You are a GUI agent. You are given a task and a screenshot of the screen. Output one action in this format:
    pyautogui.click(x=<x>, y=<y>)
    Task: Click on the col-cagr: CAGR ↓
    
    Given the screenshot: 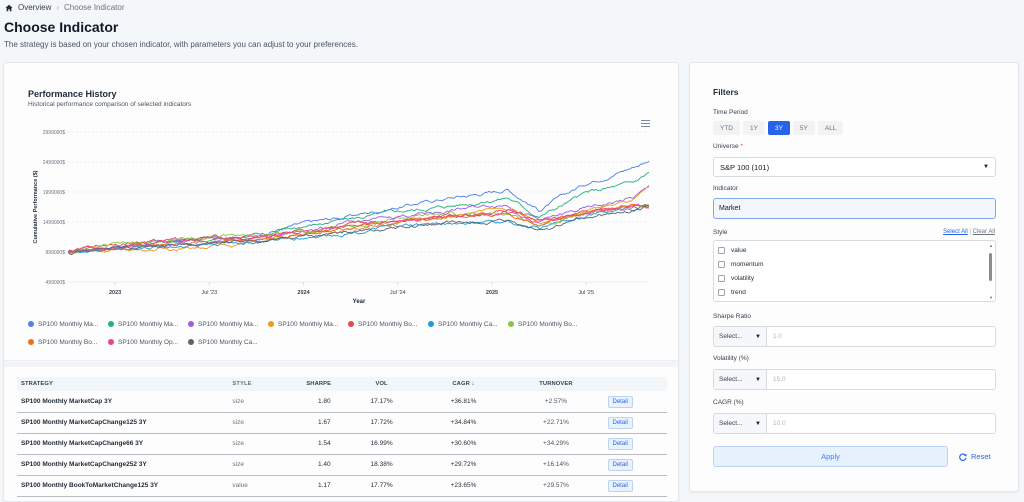 What is the action you would take?
    pyautogui.click(x=463, y=384)
    